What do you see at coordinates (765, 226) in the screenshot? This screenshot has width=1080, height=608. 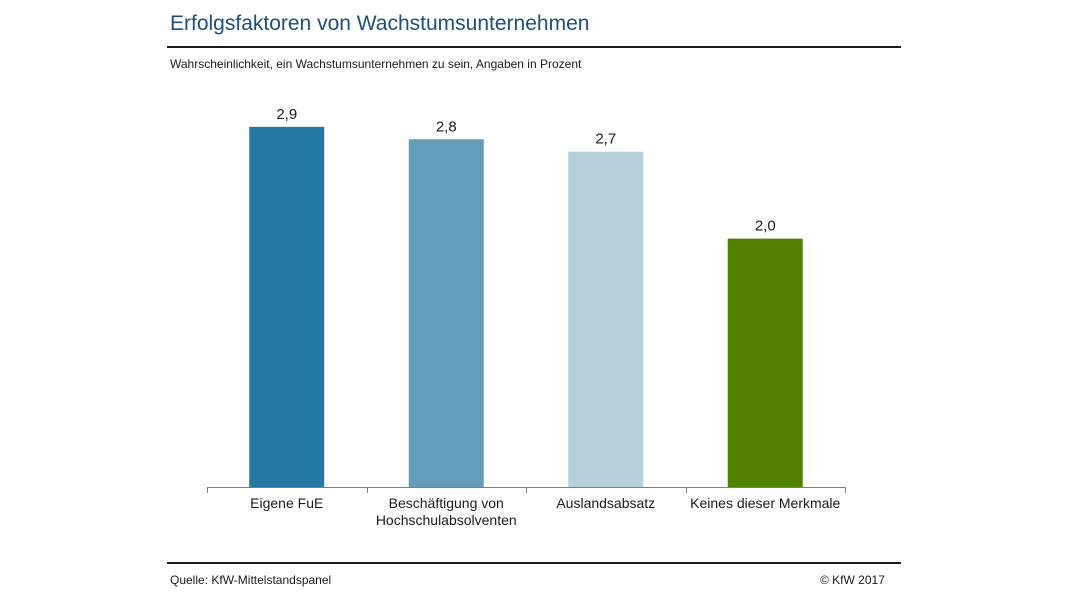 I see `data-label: 2,0` at bounding box center [765, 226].